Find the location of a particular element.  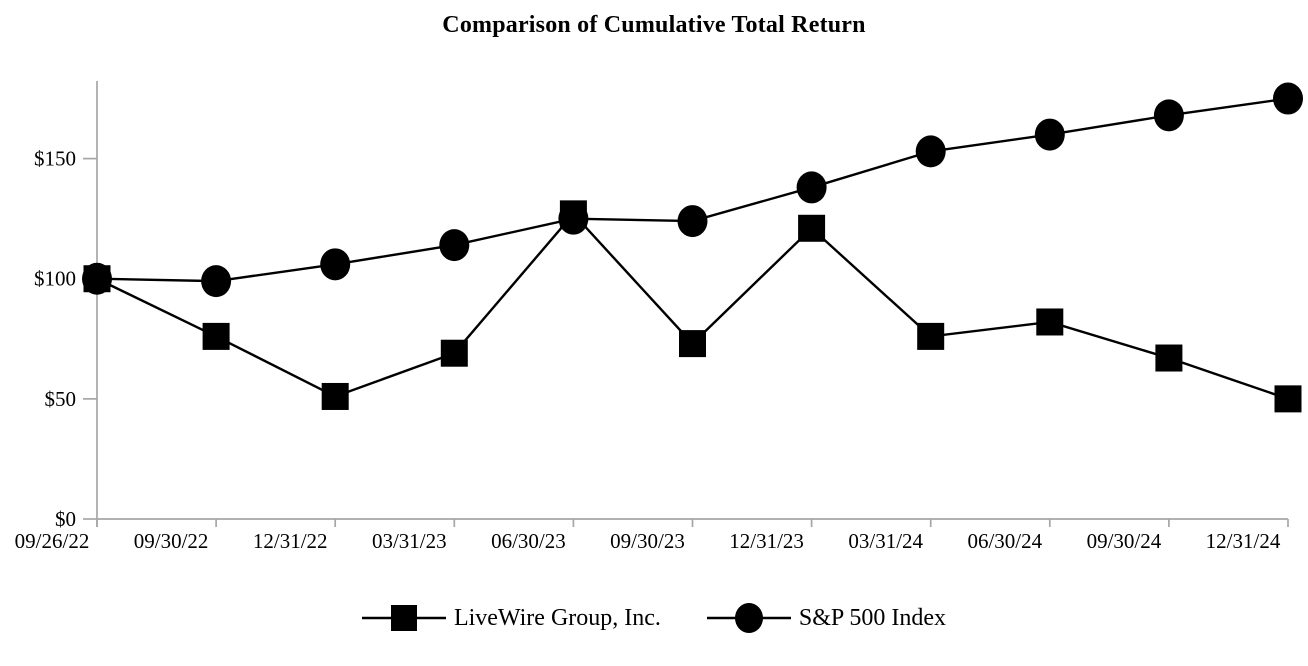

chart-title: Comparison of Cumulative Total Return is located at coordinates (654, 25).